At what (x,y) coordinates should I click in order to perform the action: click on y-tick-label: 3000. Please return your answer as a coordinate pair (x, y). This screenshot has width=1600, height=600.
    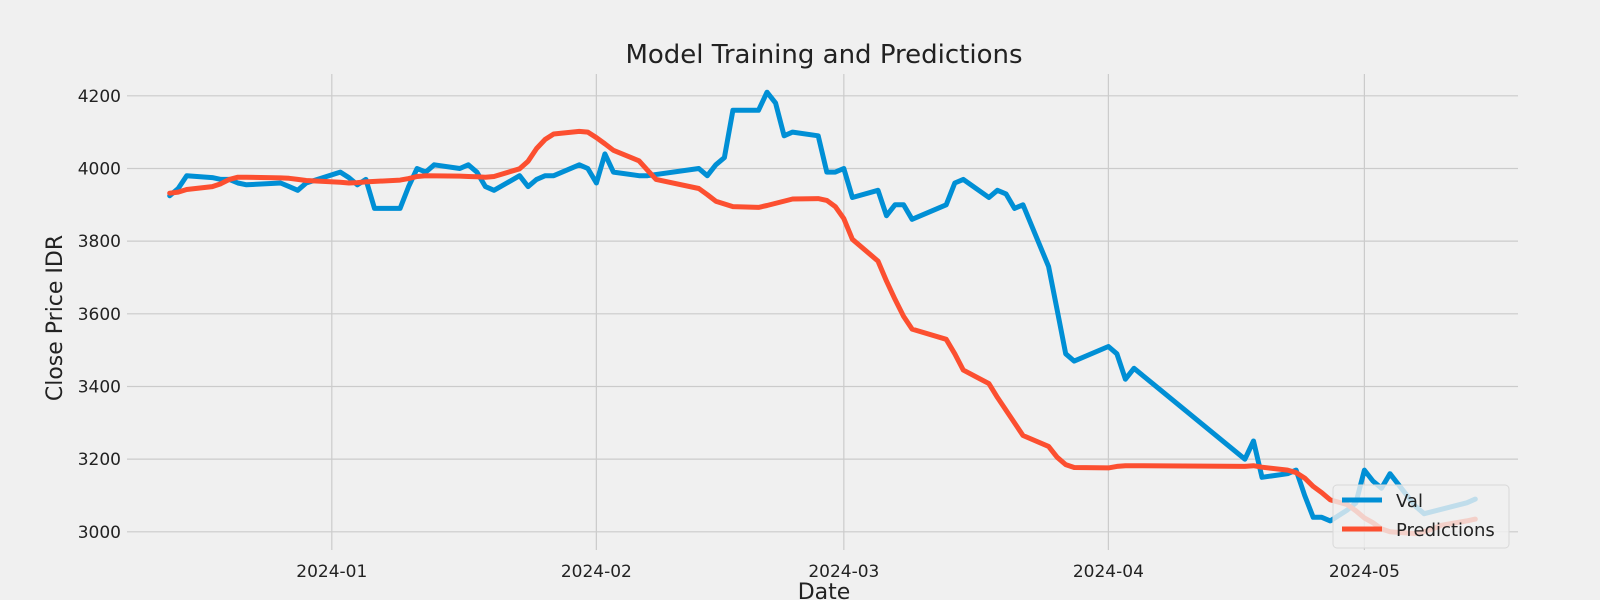
    Looking at the image, I should click on (99, 533).